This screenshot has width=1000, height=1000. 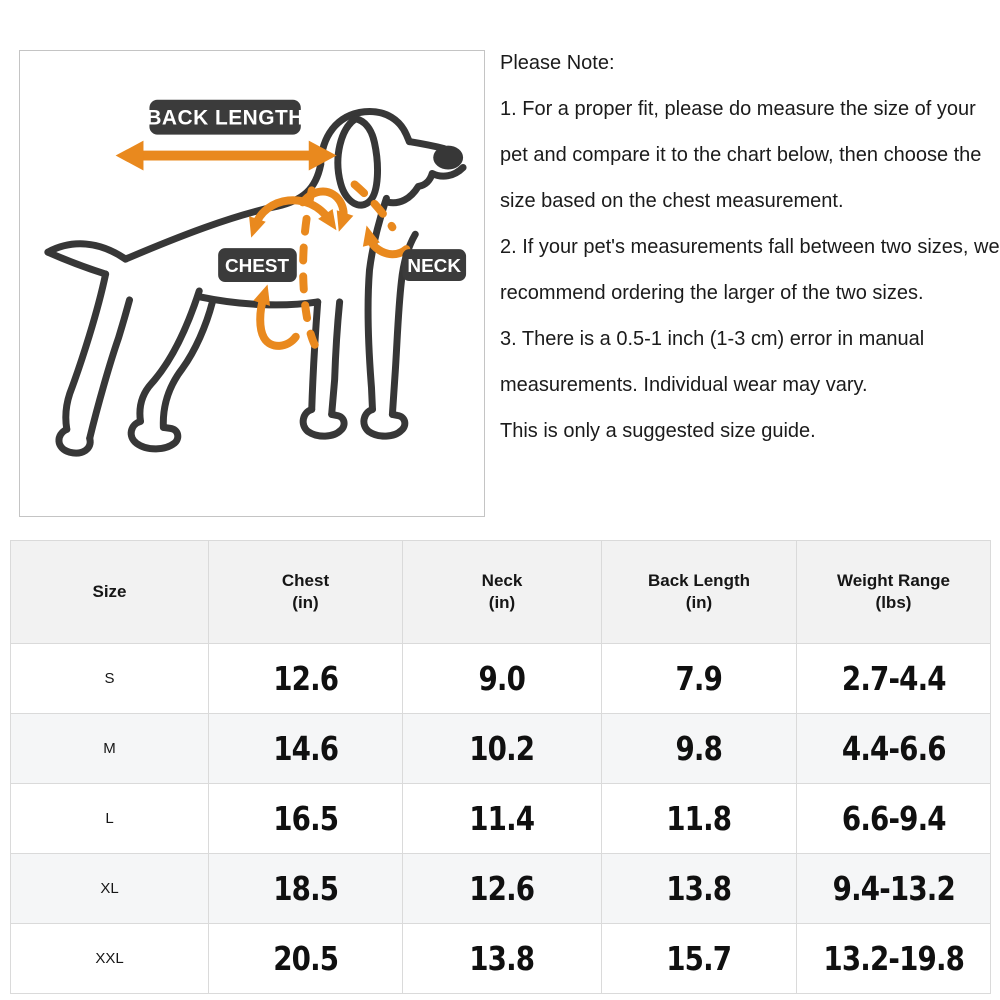 I want to click on back-length-label: BACK LENGTH, so click(x=225, y=118).